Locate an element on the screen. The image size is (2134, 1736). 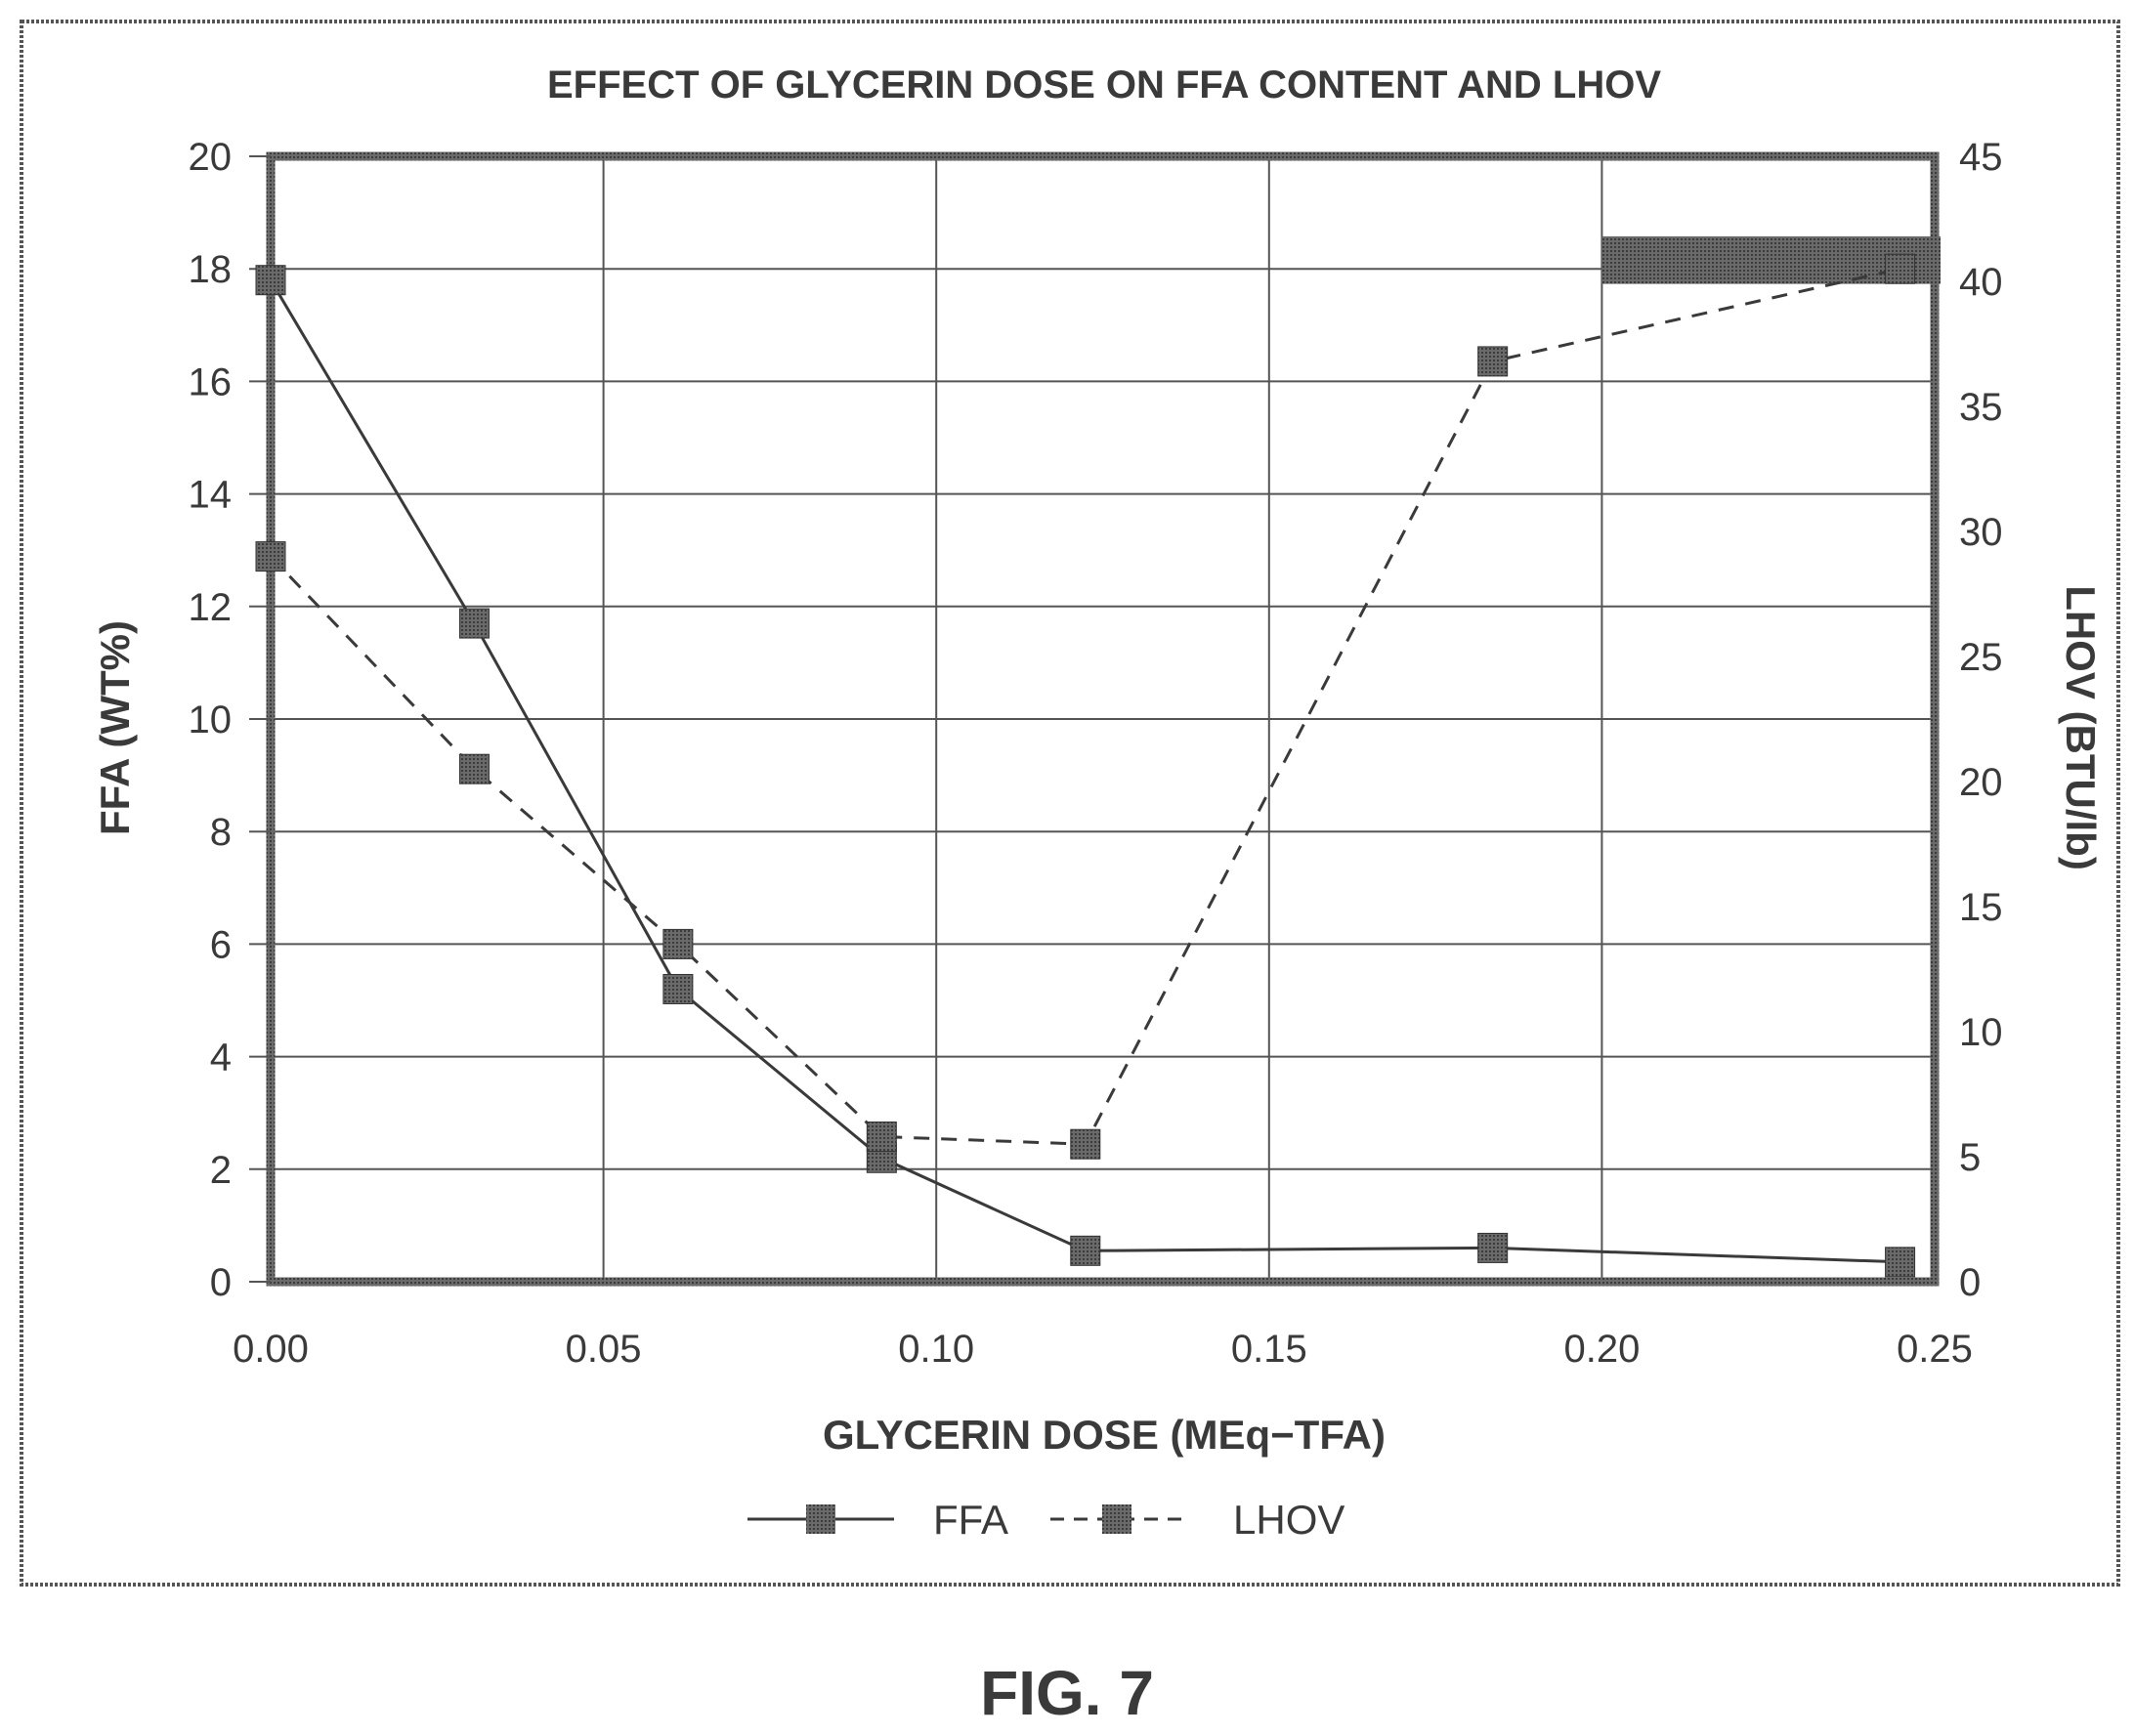
y2-tick-label: 40 is located at coordinates (1981, 282).